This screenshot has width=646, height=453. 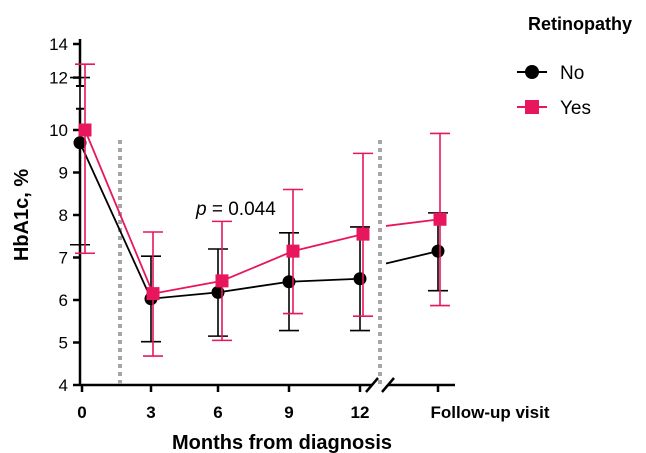 I want to click on x-tick-label: Follow-up visit, so click(x=490, y=412).